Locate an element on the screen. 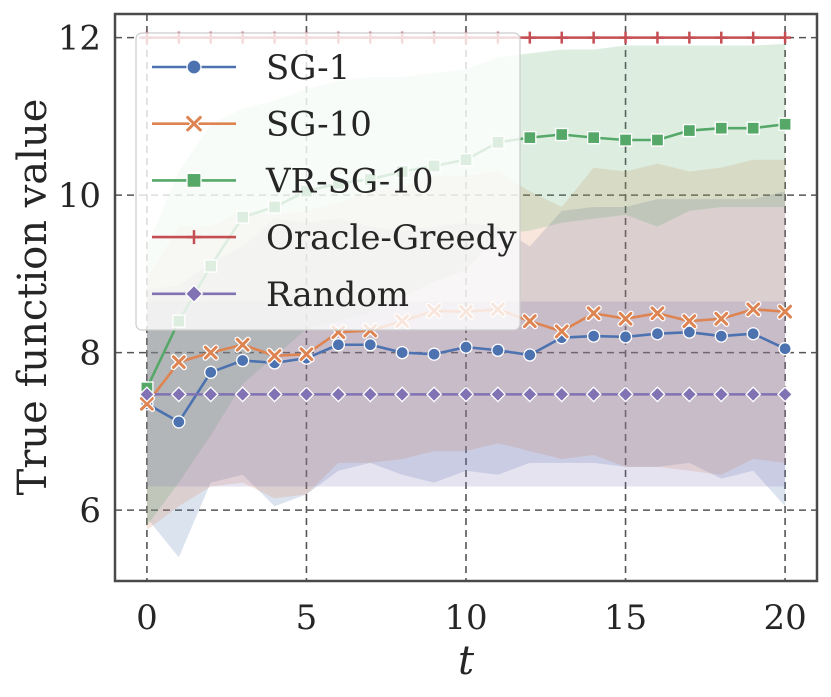 The image size is (831, 697). legend-label: VR-SG-10 is located at coordinates (349, 181).